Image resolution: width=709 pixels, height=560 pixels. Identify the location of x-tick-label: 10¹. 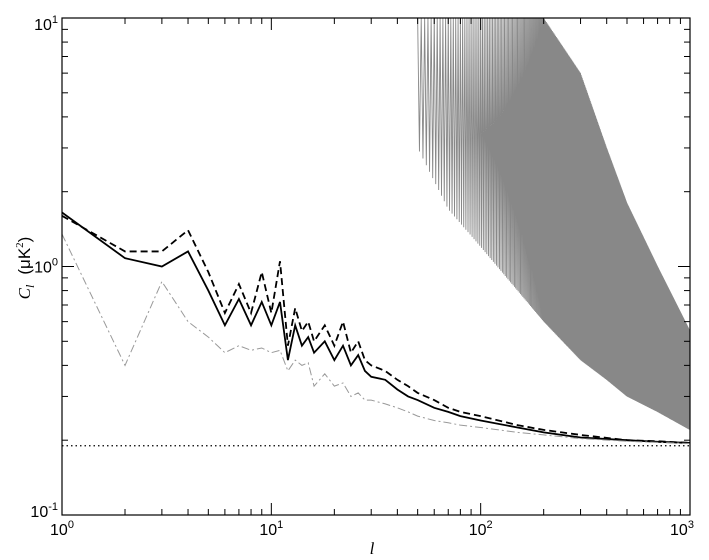
(271, 529).